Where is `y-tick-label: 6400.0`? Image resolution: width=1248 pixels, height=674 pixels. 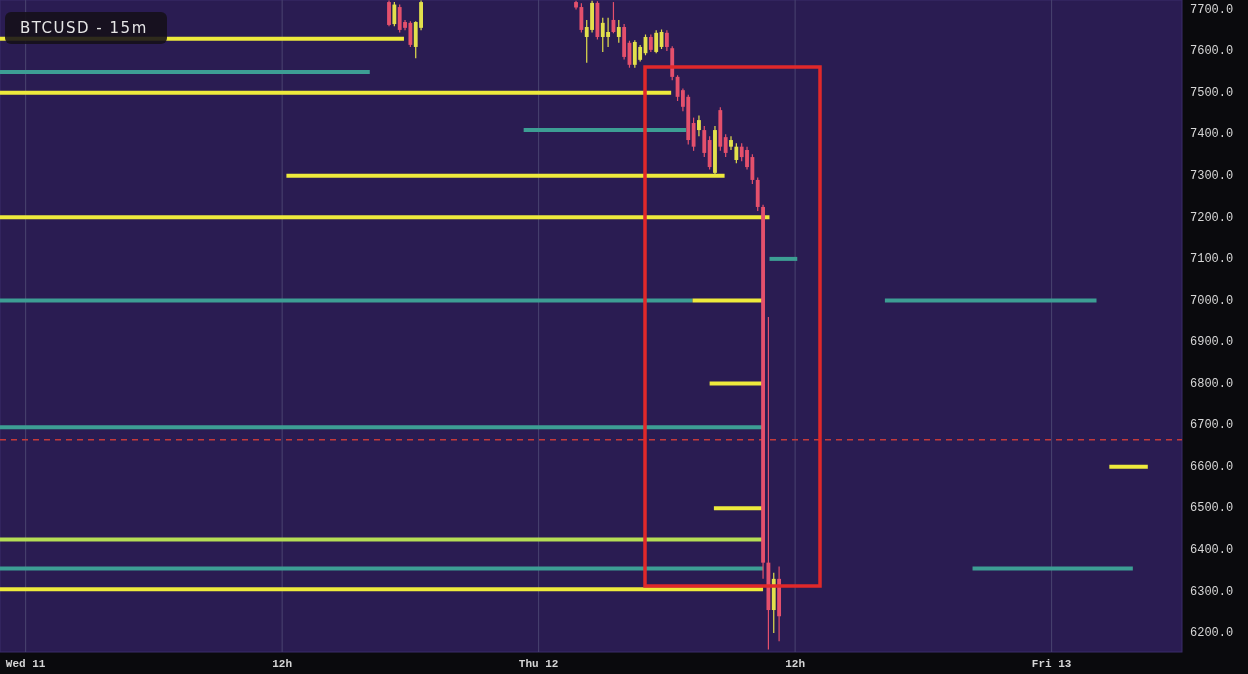 y-tick-label: 6400.0 is located at coordinates (1212, 549).